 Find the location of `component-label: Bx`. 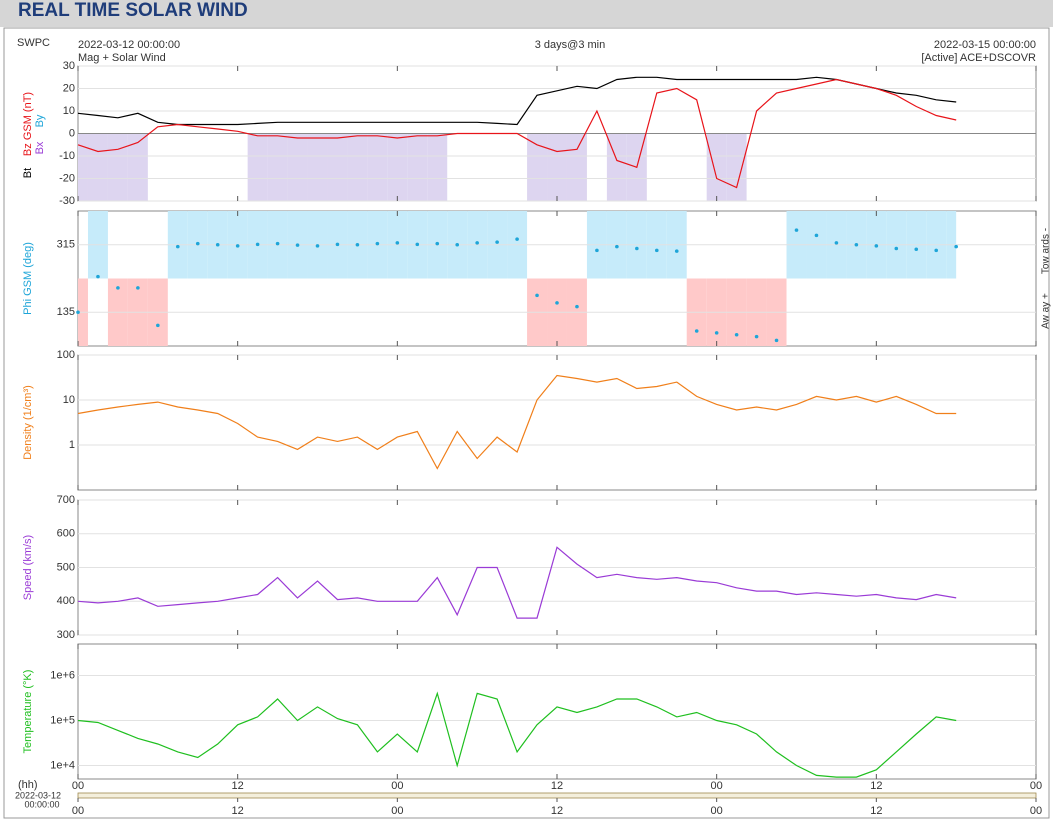

component-label: Bx is located at coordinates (40, 147).